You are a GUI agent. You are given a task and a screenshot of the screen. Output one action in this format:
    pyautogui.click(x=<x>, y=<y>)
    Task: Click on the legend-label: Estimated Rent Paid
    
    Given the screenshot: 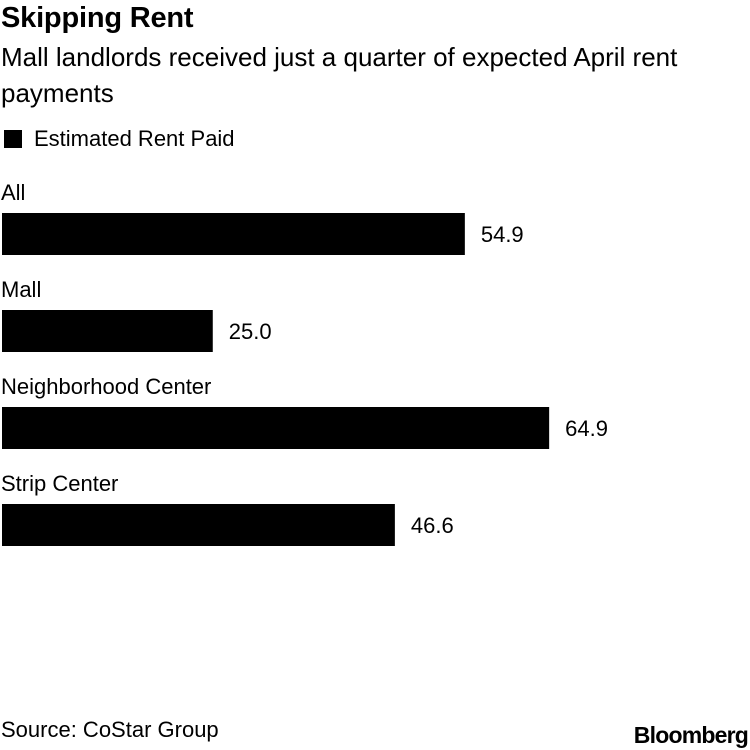 What is the action you would take?
    pyautogui.click(x=134, y=138)
    